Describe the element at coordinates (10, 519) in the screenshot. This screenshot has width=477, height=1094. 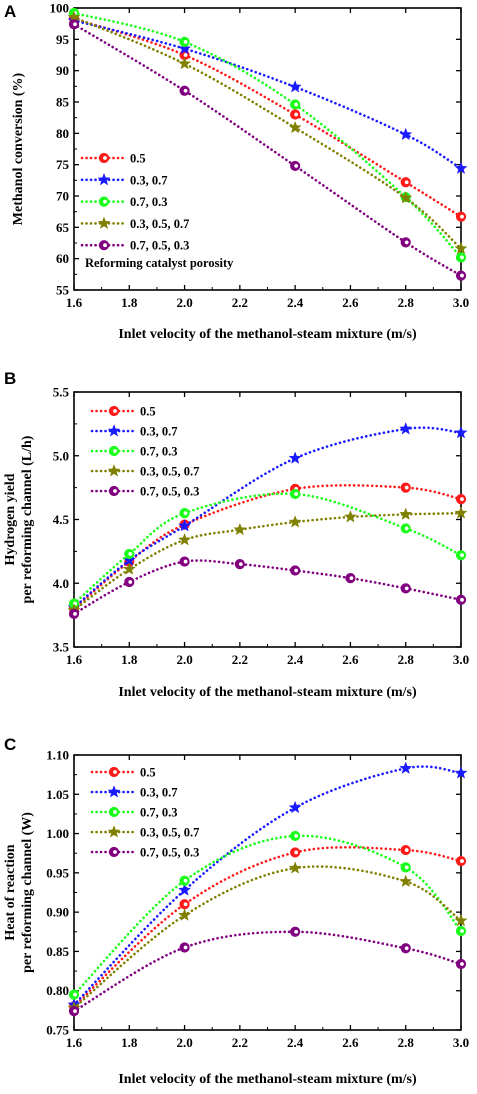
I see `y-axis-title: Hydrogen yield` at that location.